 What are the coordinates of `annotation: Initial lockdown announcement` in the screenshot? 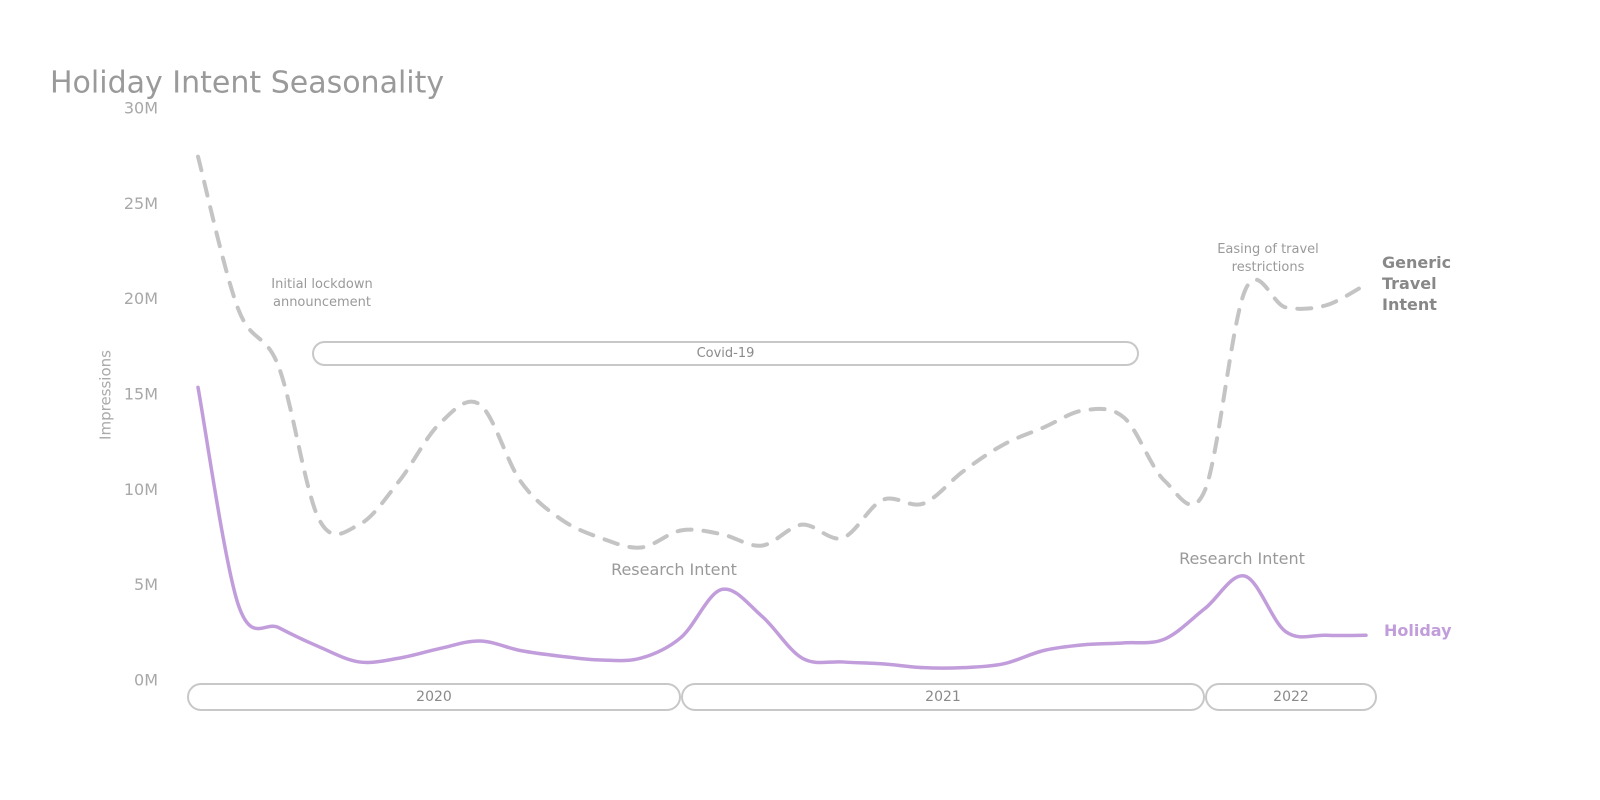 It's located at (322, 293).